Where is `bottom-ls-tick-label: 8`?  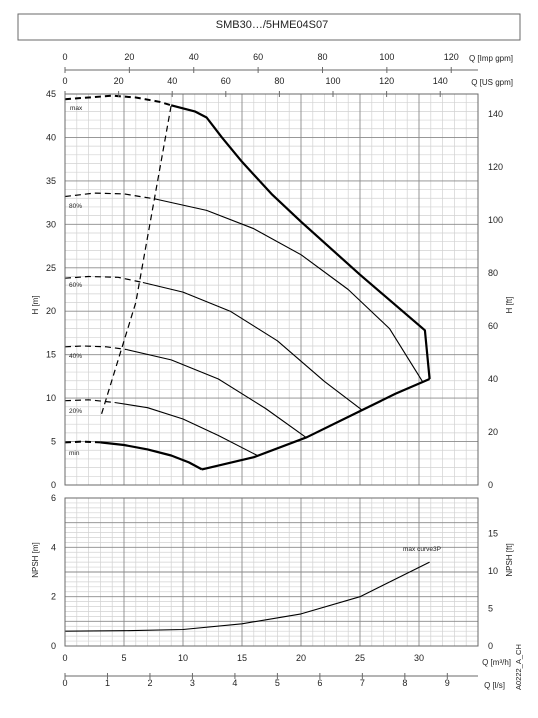 bottom-ls-tick-label: 8 is located at coordinates (404, 683).